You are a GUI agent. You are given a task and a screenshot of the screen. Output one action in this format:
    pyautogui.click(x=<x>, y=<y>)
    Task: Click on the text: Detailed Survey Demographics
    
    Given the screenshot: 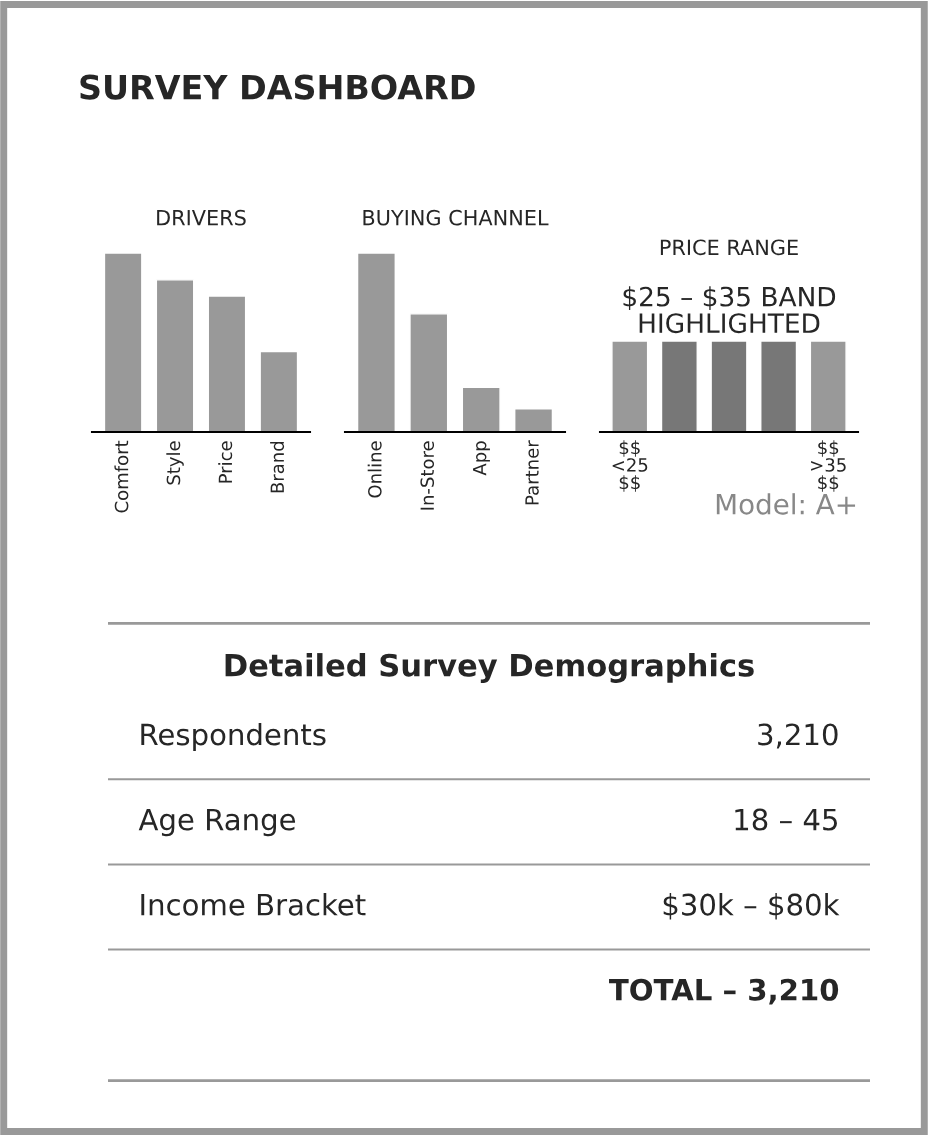 What is the action you would take?
    pyautogui.click(x=489, y=668)
    